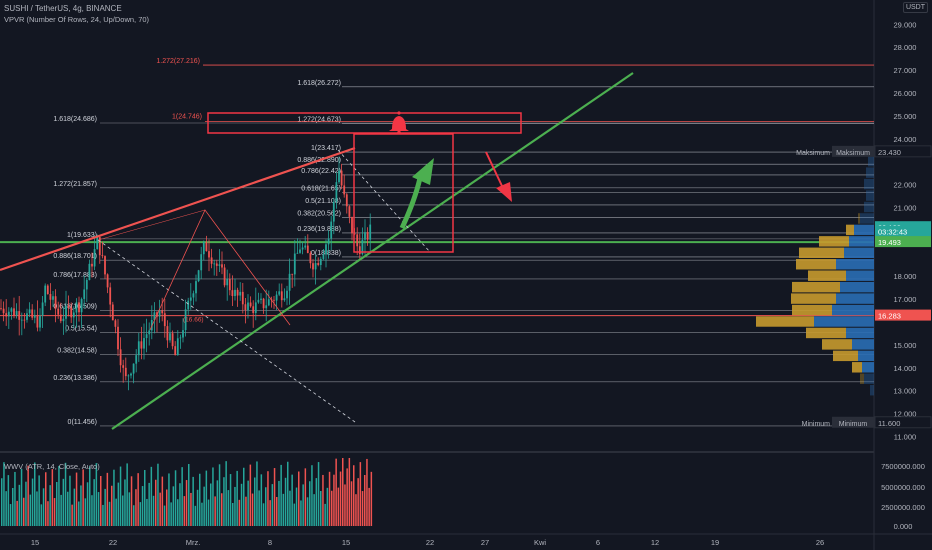 This screenshot has width=932, height=550. What do you see at coordinates (813, 153) in the screenshot?
I see `price-tag-caption: Maksimum` at bounding box center [813, 153].